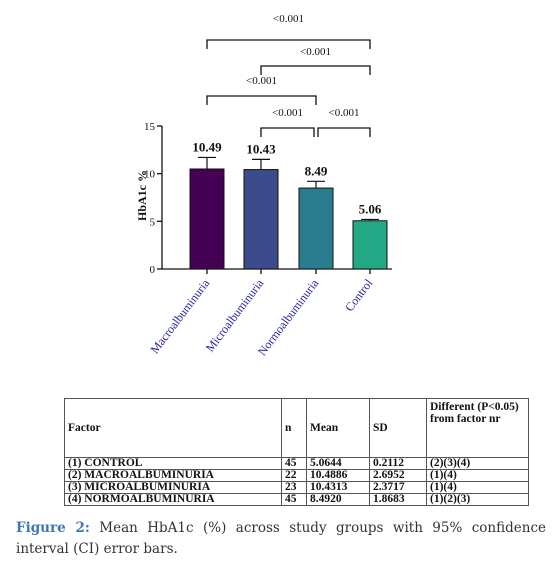 This screenshot has width=557, height=570. What do you see at coordinates (173, 428) in the screenshot?
I see `header-factor: Factor` at bounding box center [173, 428].